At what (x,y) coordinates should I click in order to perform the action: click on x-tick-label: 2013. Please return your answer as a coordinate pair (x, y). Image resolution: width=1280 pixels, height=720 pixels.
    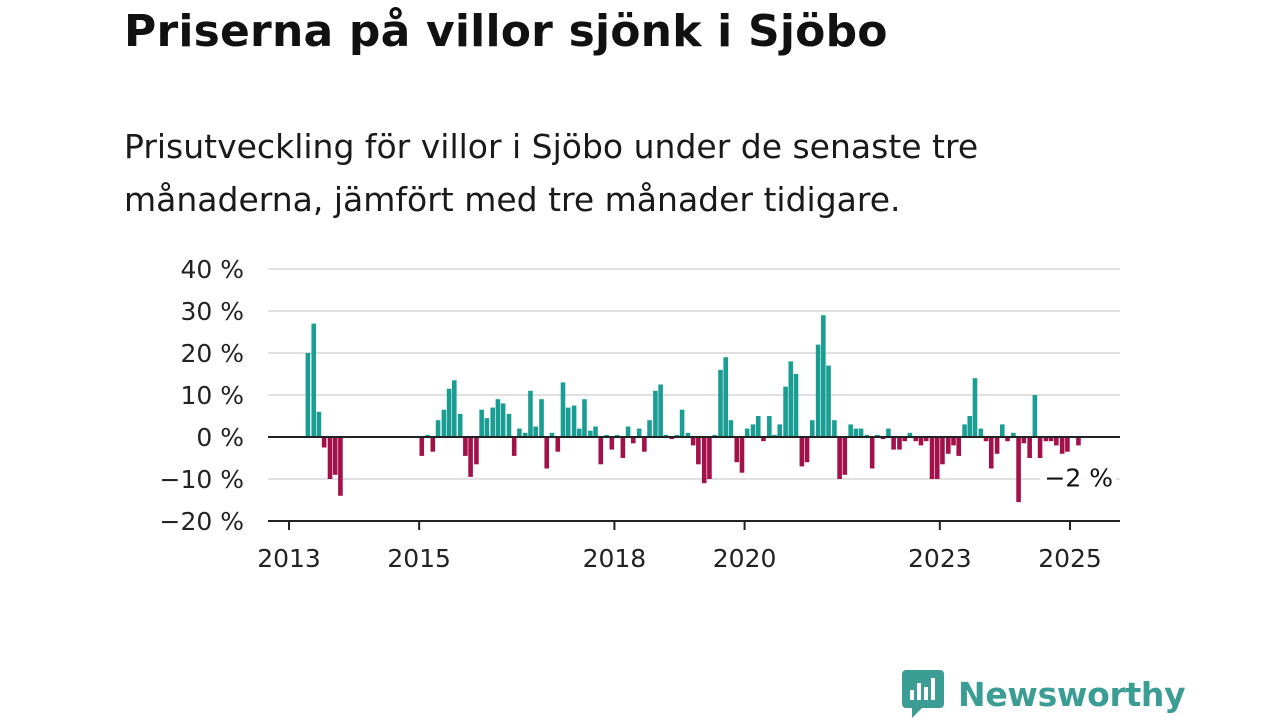
    Looking at the image, I should click on (289, 558).